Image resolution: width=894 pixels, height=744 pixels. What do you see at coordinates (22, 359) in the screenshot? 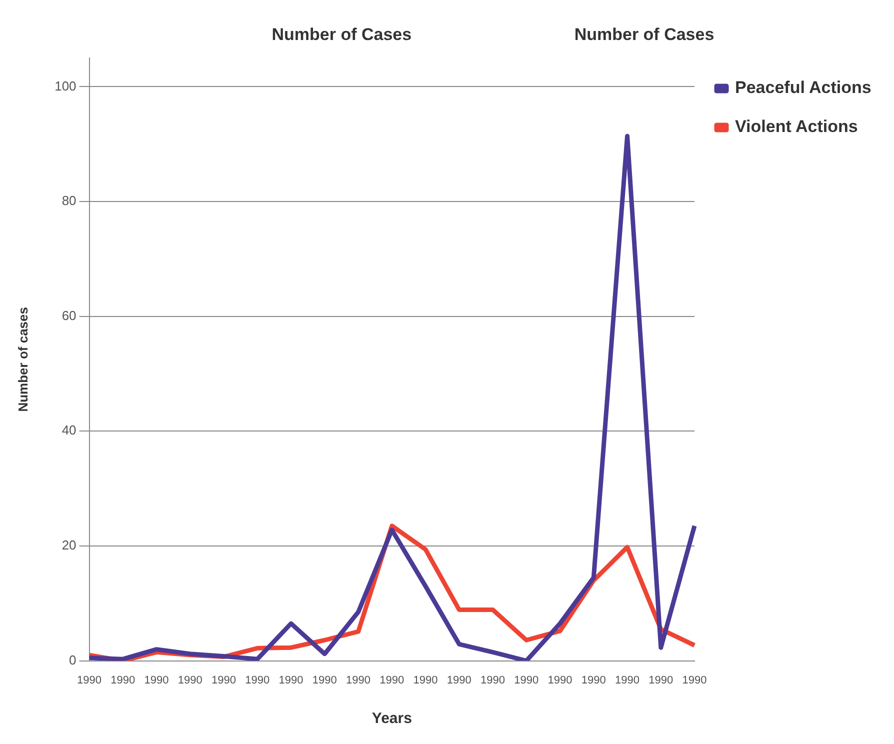
I see `y-axis-title: Number of cases` at bounding box center [22, 359].